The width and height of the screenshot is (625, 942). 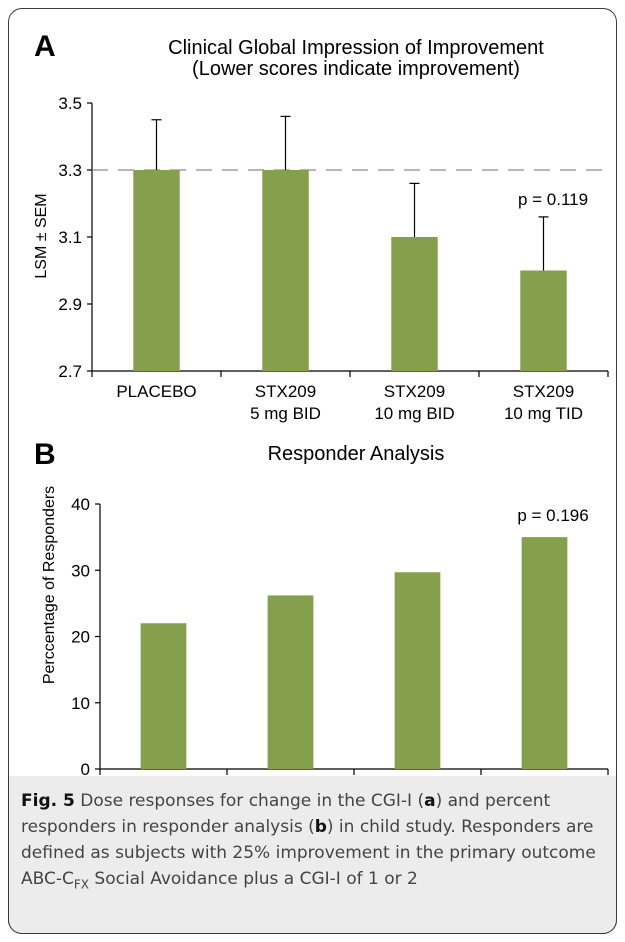 I want to click on panel-a-y-tick-label: 2.7, so click(x=70, y=371).